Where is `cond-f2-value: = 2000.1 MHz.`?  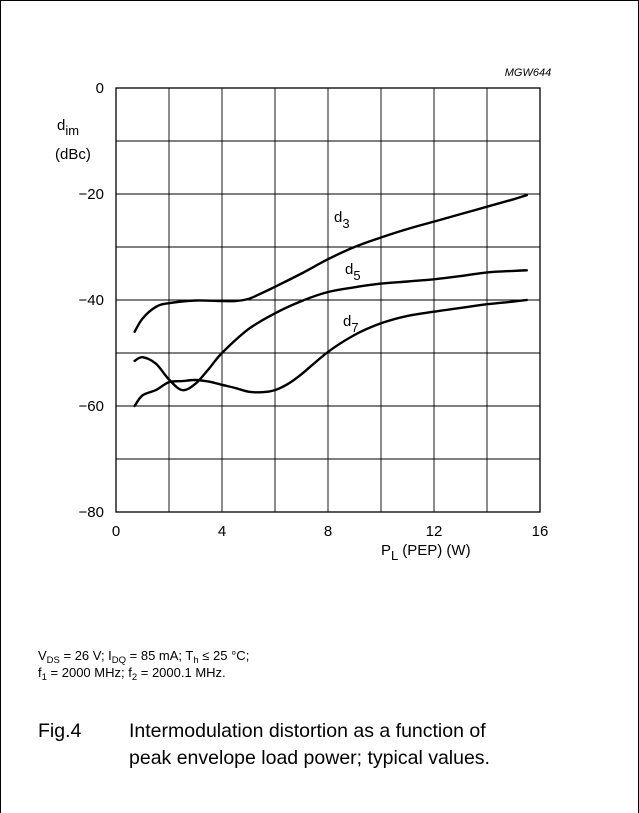 cond-f2-value: = 2000.1 MHz. is located at coordinates (181, 672).